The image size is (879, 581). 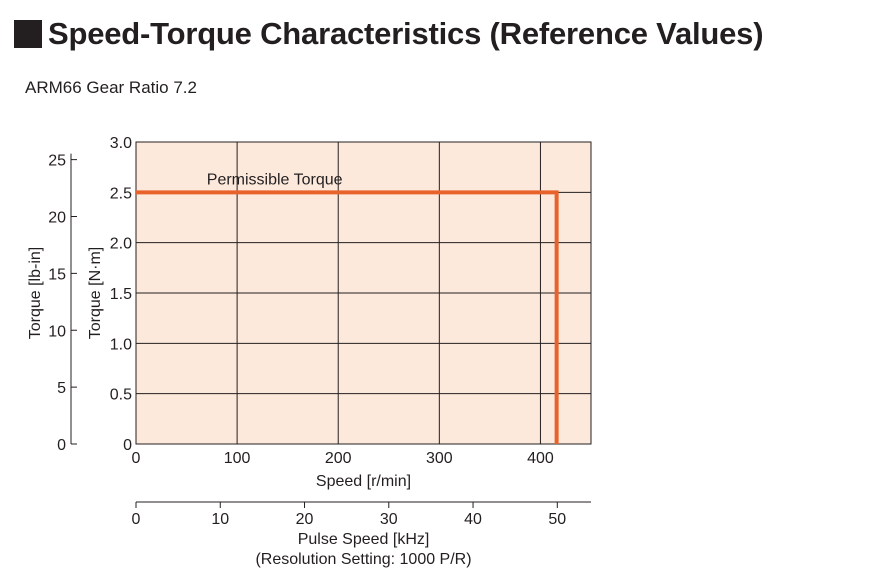 What do you see at coordinates (95, 293) in the screenshot?
I see `y-axis-label: Torque [N·m]` at bounding box center [95, 293].